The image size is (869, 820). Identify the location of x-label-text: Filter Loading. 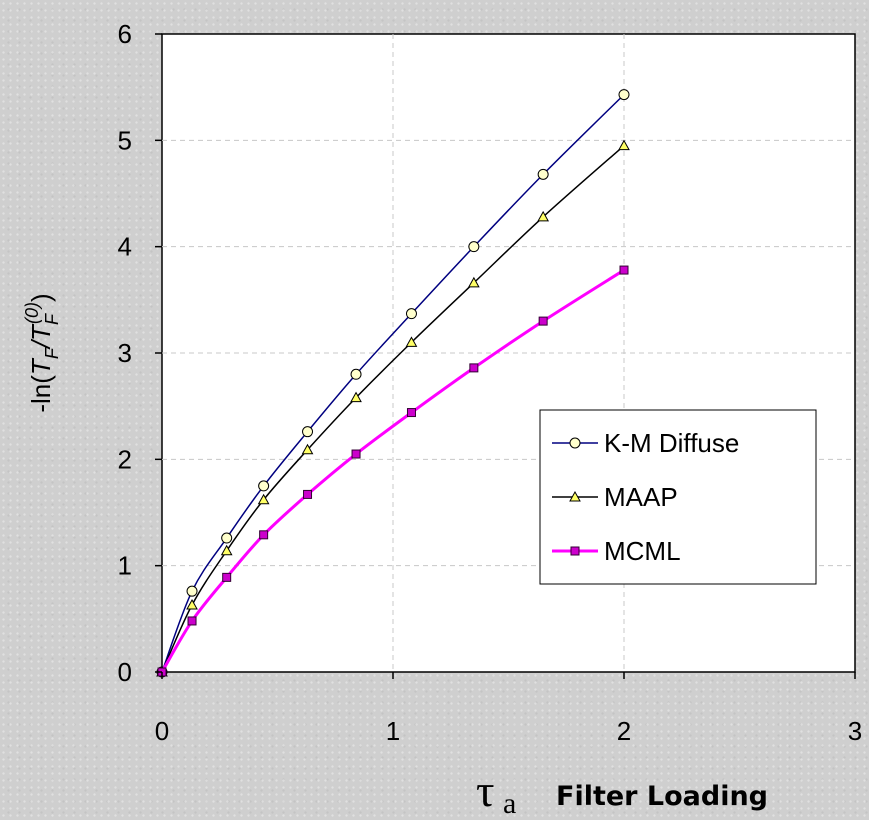
(662, 796).